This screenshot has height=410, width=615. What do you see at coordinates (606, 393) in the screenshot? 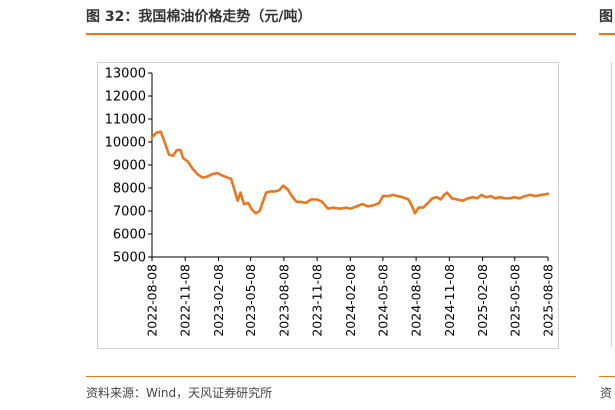
I see `adjacent-source-note: 资` at bounding box center [606, 393].